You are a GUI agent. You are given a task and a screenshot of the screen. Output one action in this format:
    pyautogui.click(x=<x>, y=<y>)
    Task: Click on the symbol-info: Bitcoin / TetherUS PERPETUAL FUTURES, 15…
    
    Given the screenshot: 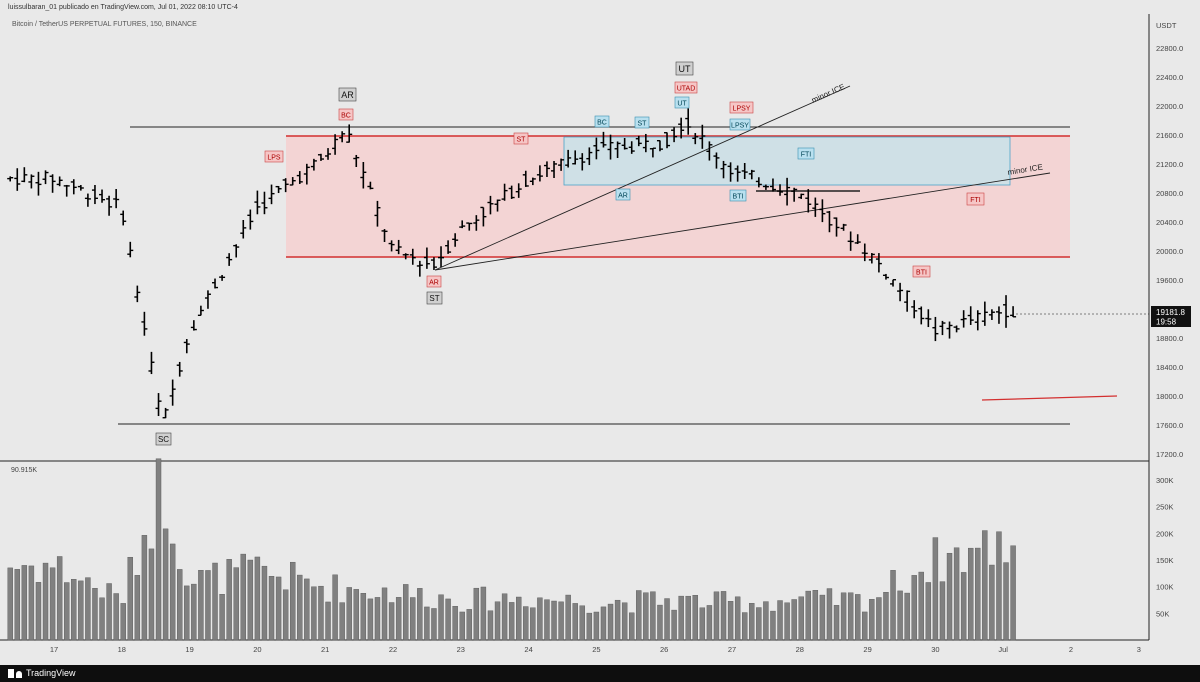 What is the action you would take?
    pyautogui.click(x=104, y=24)
    